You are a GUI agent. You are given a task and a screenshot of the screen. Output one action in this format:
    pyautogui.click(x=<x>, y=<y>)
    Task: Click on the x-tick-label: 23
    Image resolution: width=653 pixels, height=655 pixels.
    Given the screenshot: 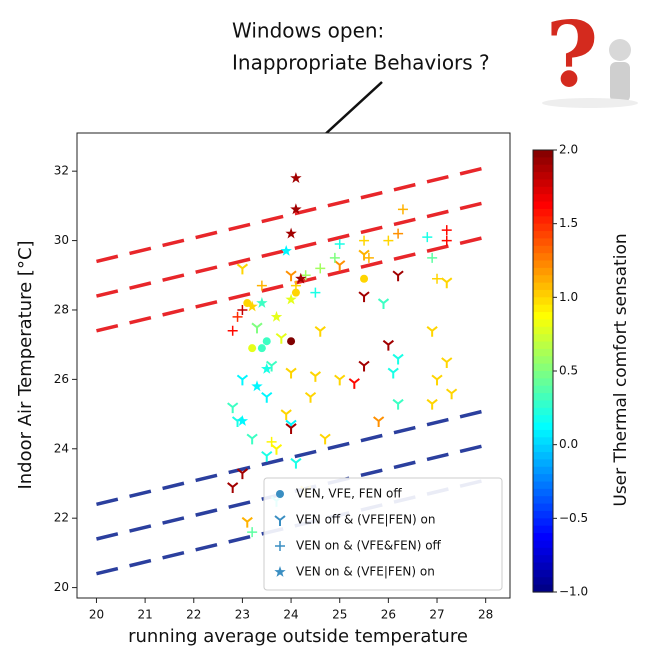 What is the action you would take?
    pyautogui.click(x=242, y=615)
    